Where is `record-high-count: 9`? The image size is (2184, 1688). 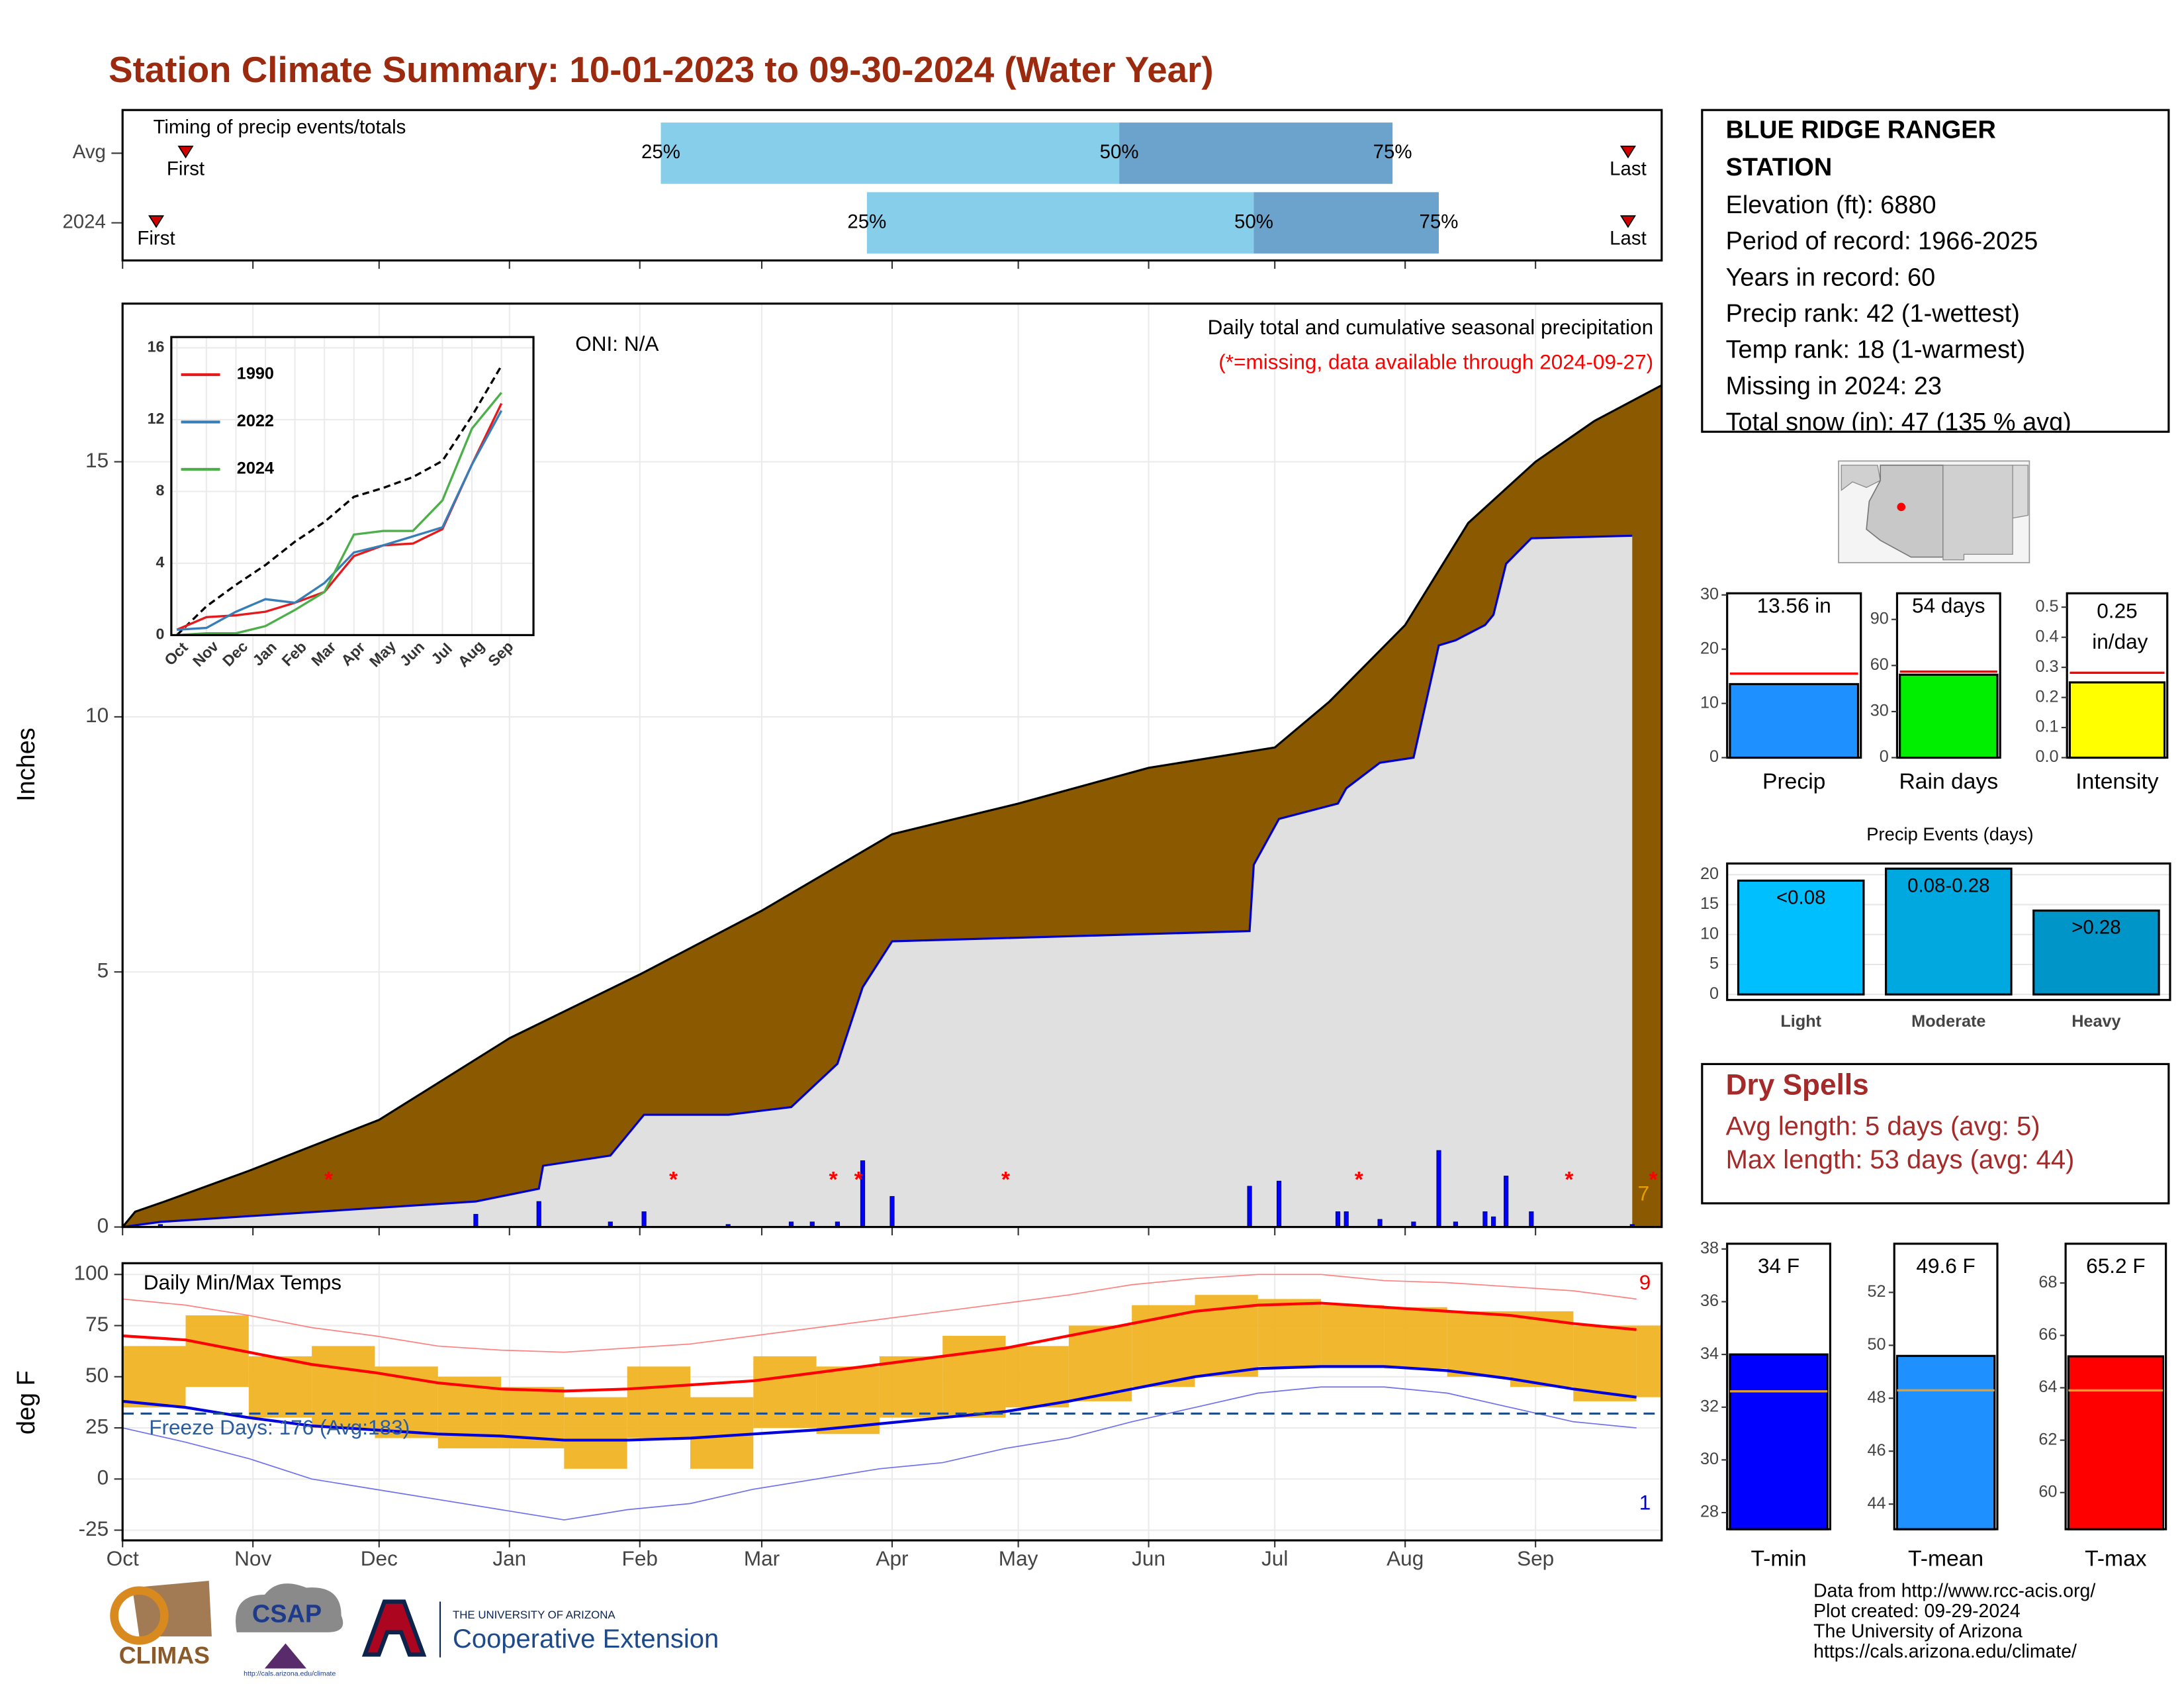 record-high-count: 9 is located at coordinates (1645, 1282).